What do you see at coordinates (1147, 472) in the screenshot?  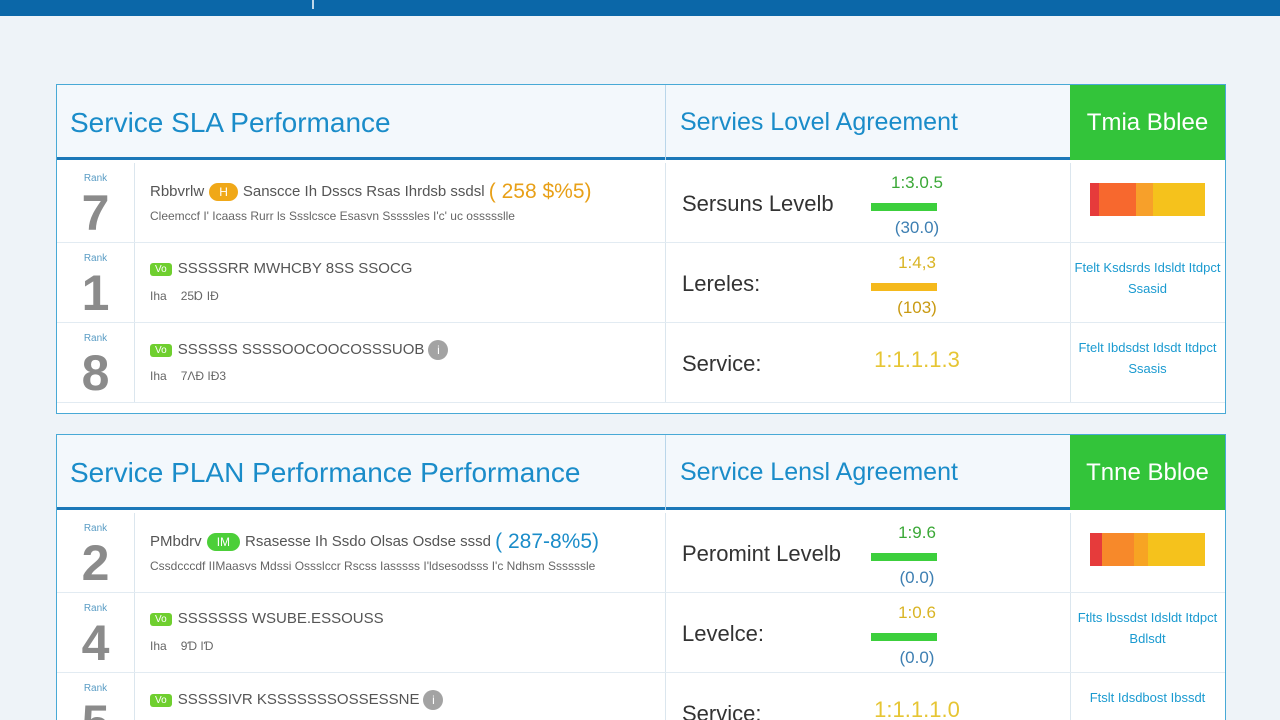 I see `time-table-button: Tnne Bbloe` at bounding box center [1147, 472].